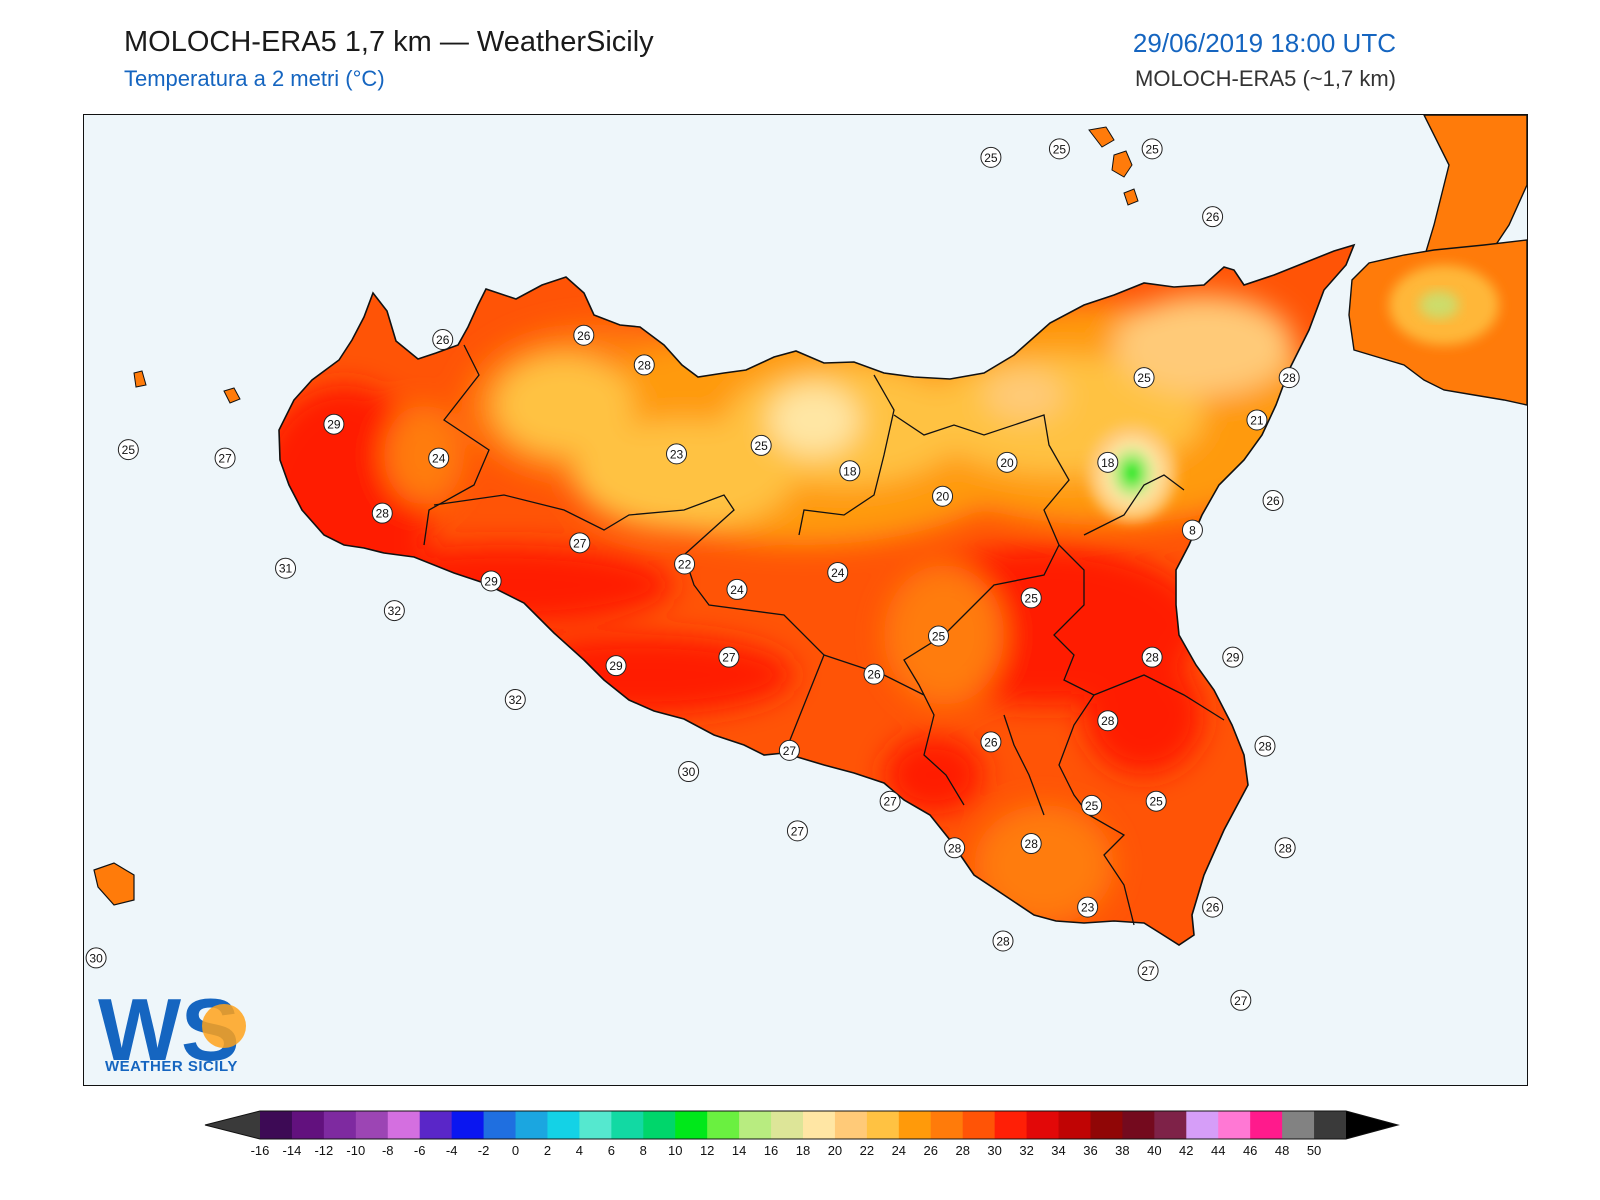 This screenshot has height=1200, width=1600. What do you see at coordinates (388, 1150) in the screenshot?
I see `colorbar-tick-label: -8` at bounding box center [388, 1150].